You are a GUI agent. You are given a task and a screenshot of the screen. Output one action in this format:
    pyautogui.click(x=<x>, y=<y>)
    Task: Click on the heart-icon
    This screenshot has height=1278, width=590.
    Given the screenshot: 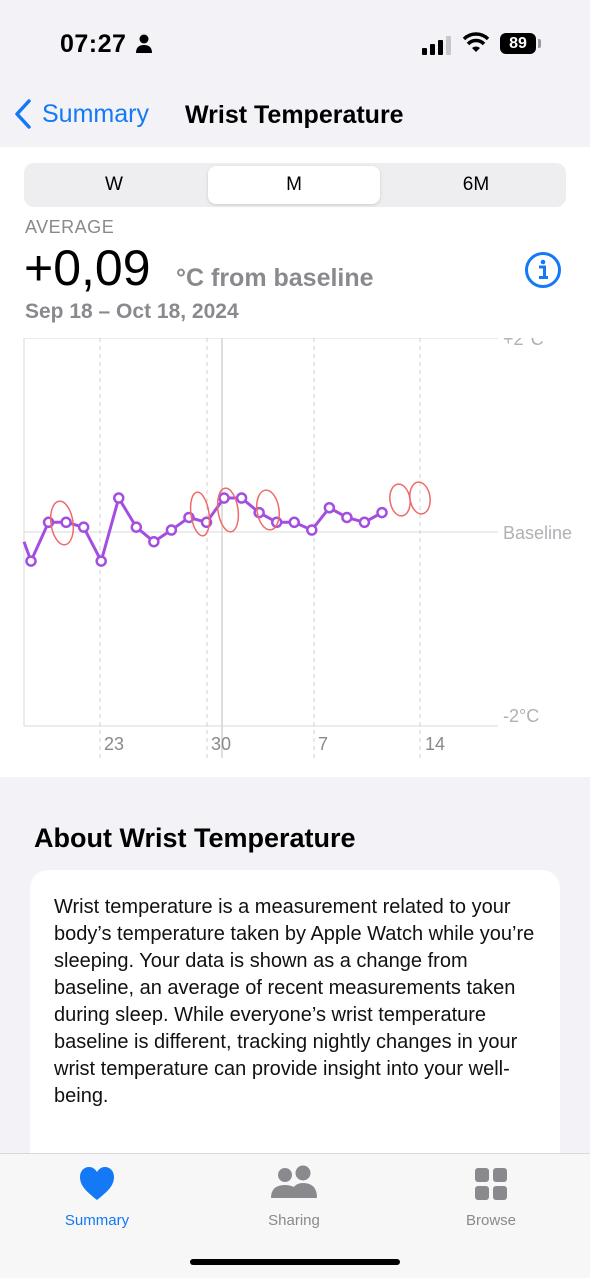 What is the action you would take?
    pyautogui.click(x=97, y=1183)
    